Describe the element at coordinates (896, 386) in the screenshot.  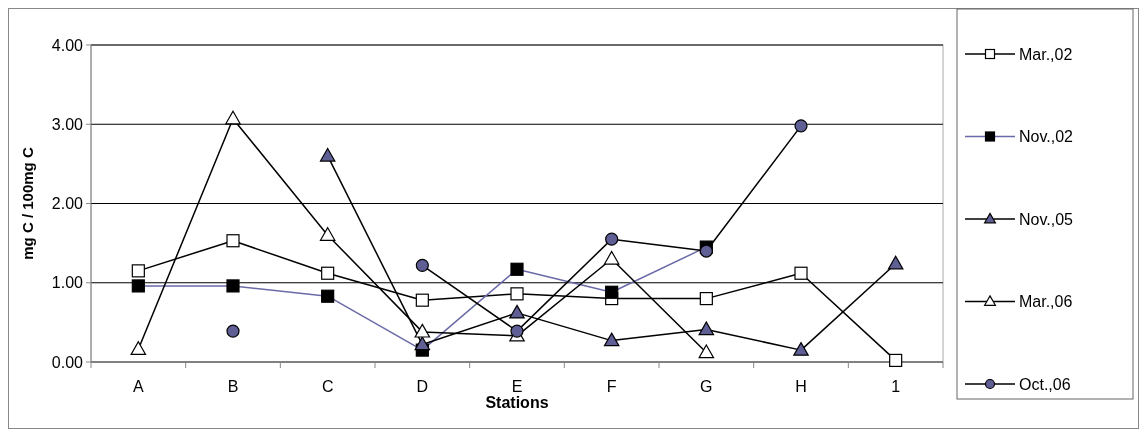
I see `x-tick-label: 1` at that location.